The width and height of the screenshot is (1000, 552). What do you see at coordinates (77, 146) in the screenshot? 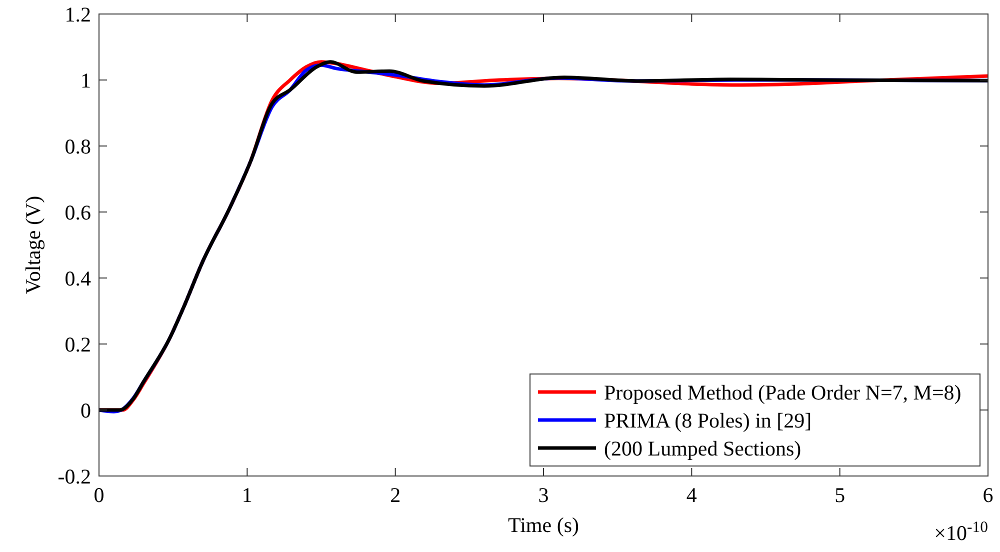
I see `y-tick-label: 0.8` at bounding box center [77, 146].